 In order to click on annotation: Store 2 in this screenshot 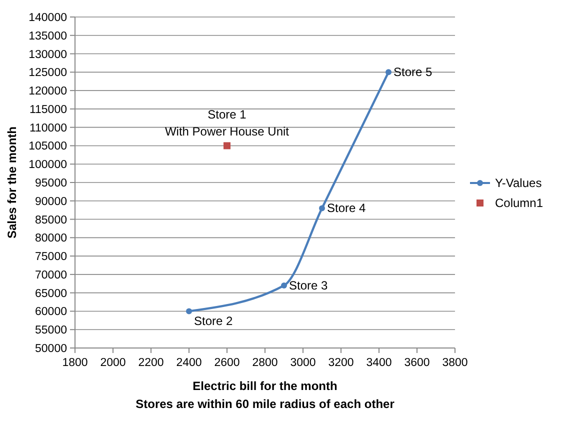, I will do `click(214, 321)`.